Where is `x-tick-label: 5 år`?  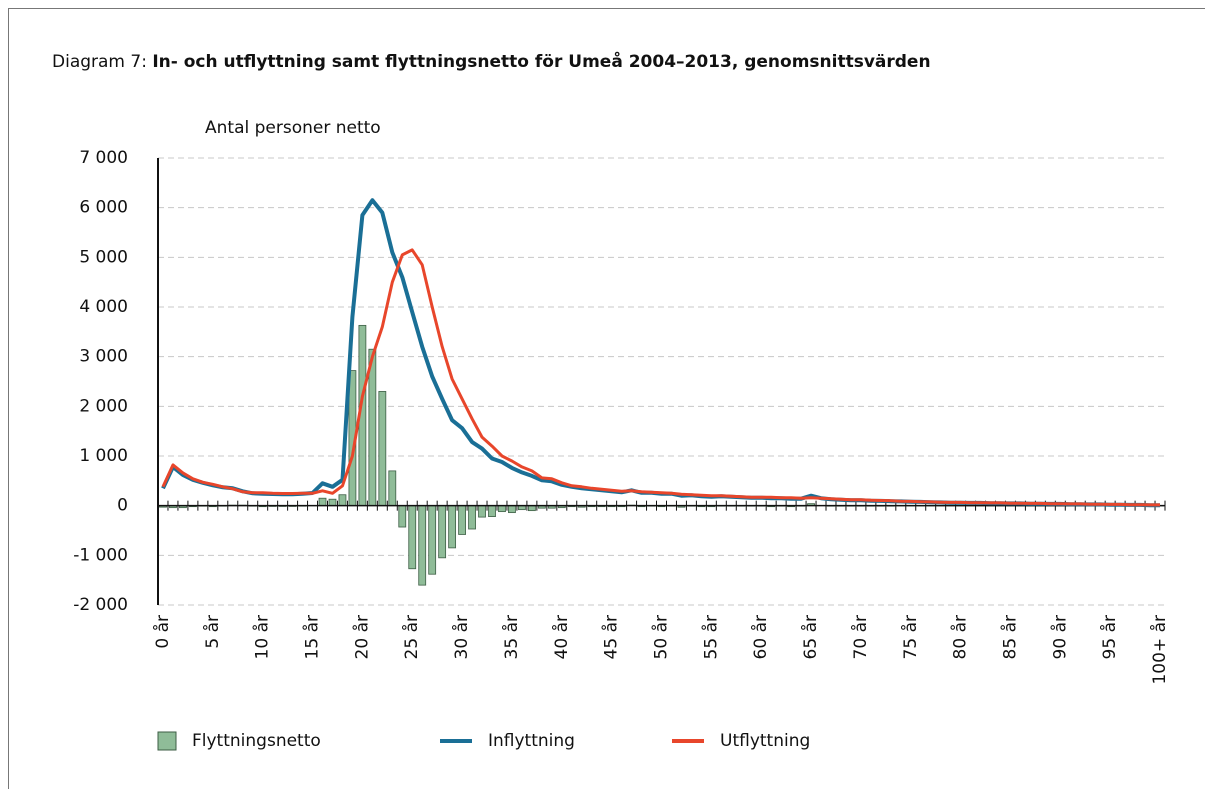
x-tick-label: 5 år is located at coordinates (212, 632).